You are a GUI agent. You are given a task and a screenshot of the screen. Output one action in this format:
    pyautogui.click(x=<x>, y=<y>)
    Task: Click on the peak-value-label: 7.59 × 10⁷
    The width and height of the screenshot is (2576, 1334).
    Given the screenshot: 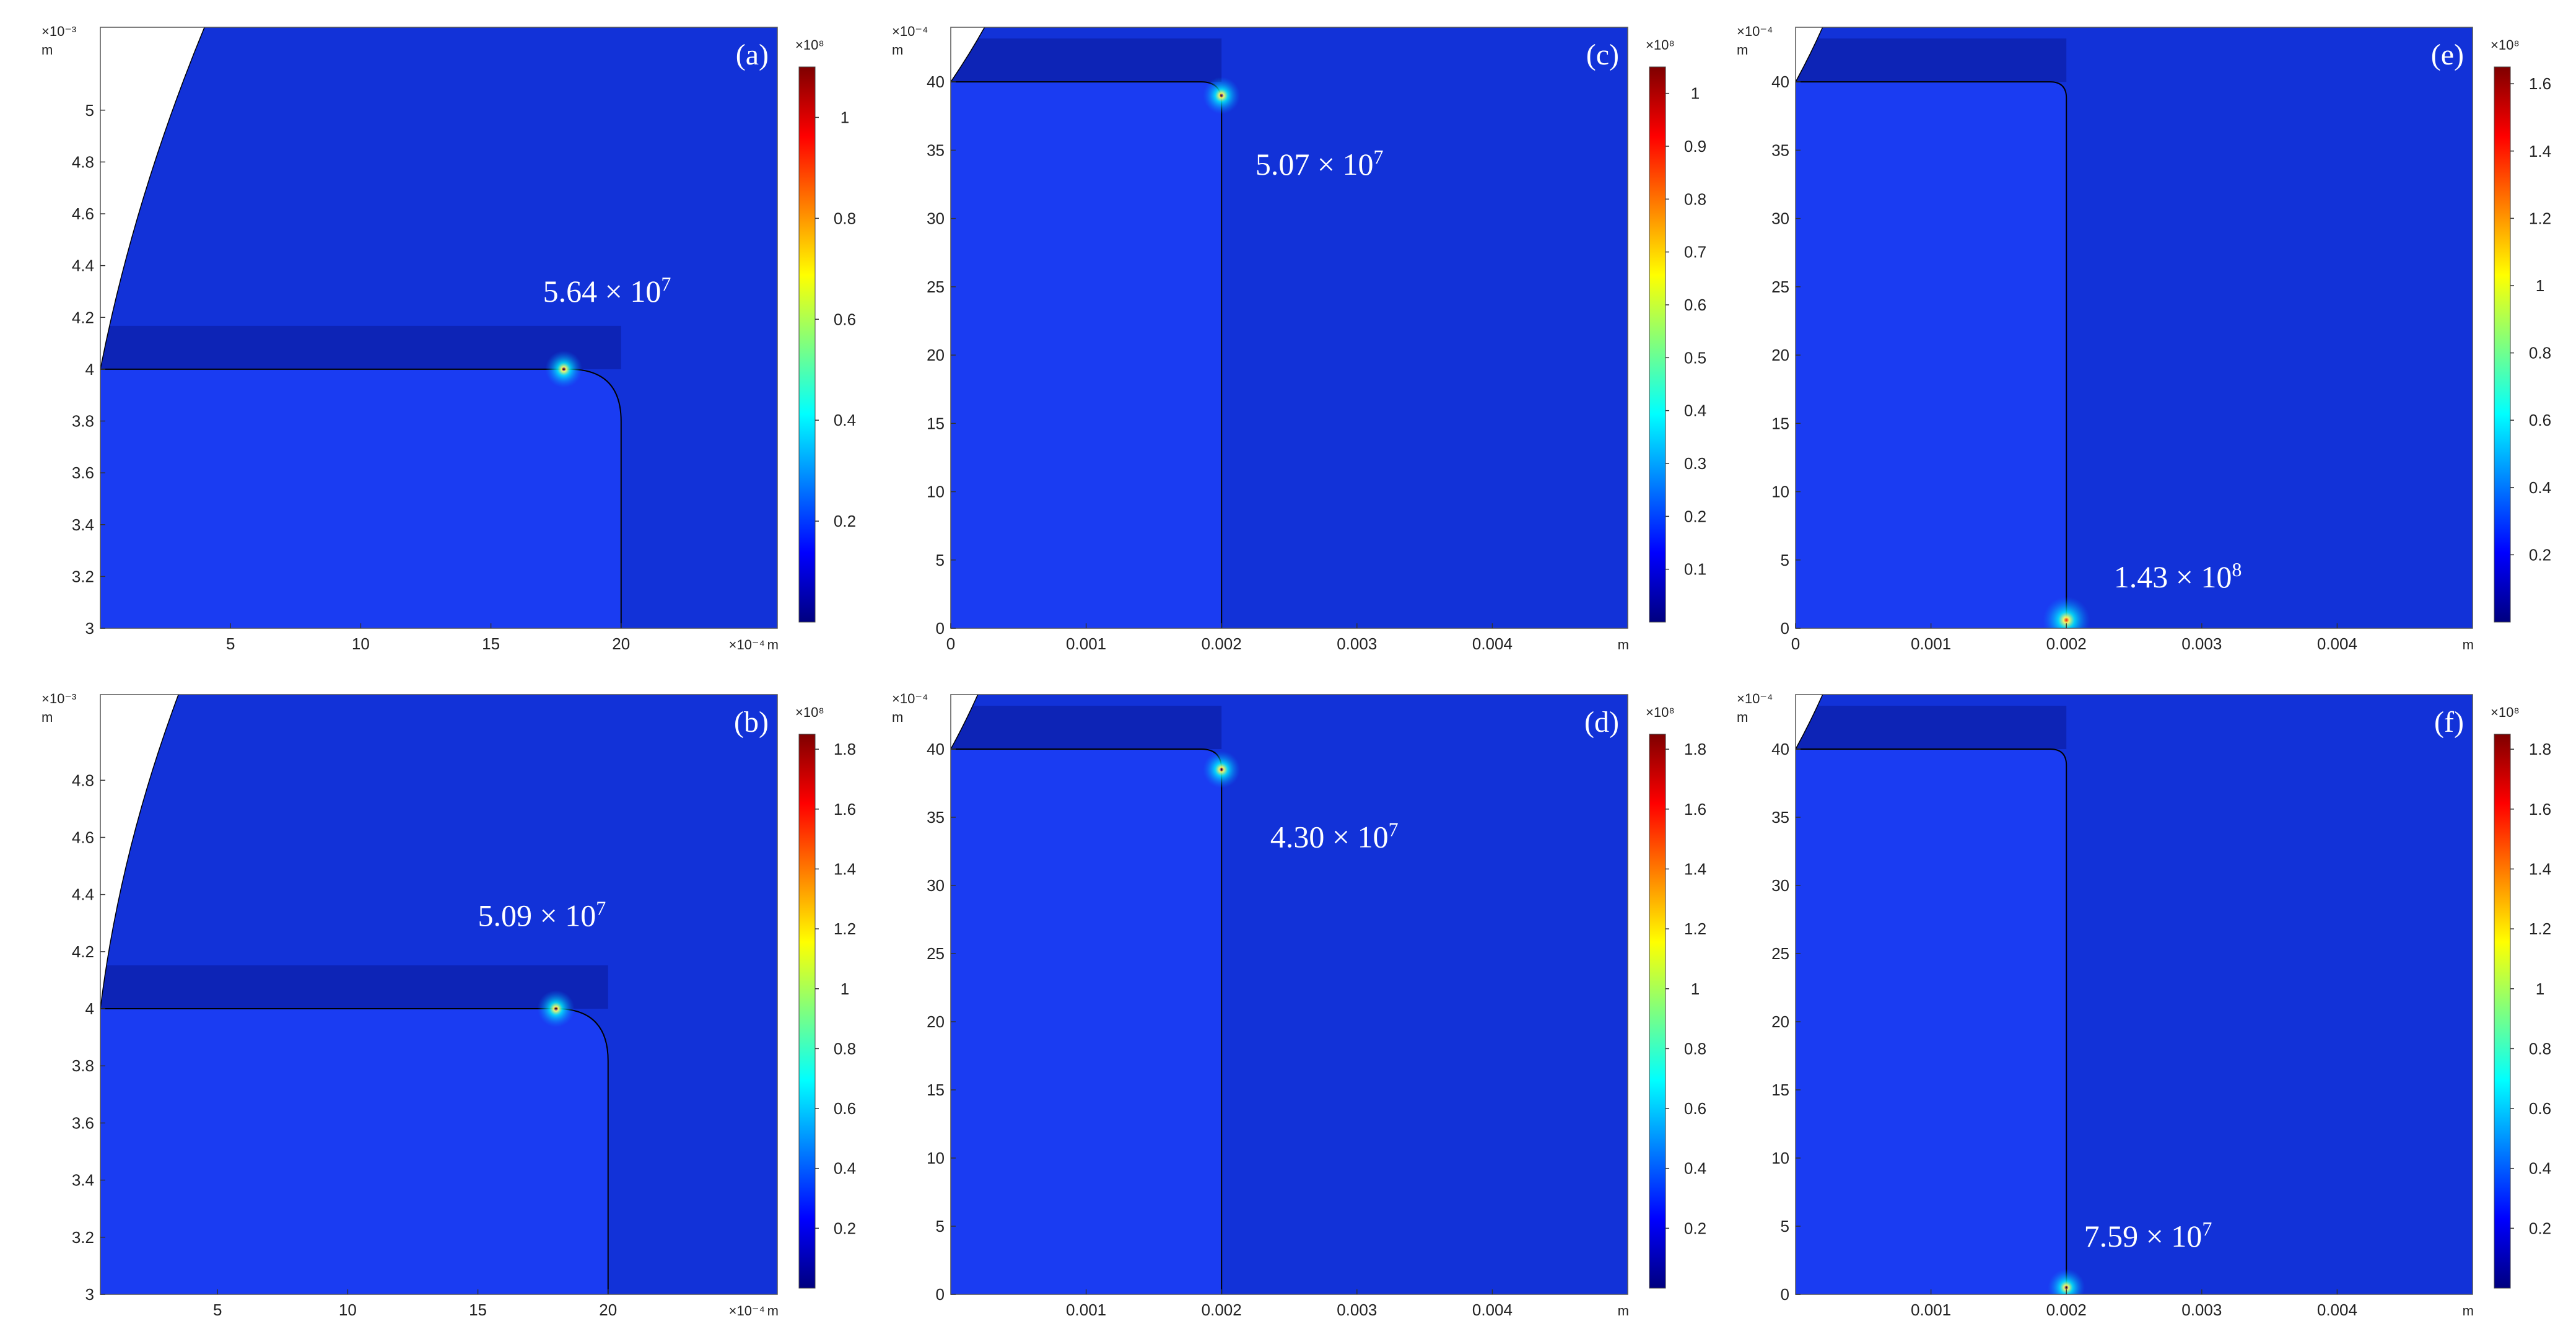 What is the action you would take?
    pyautogui.click(x=2148, y=1235)
    